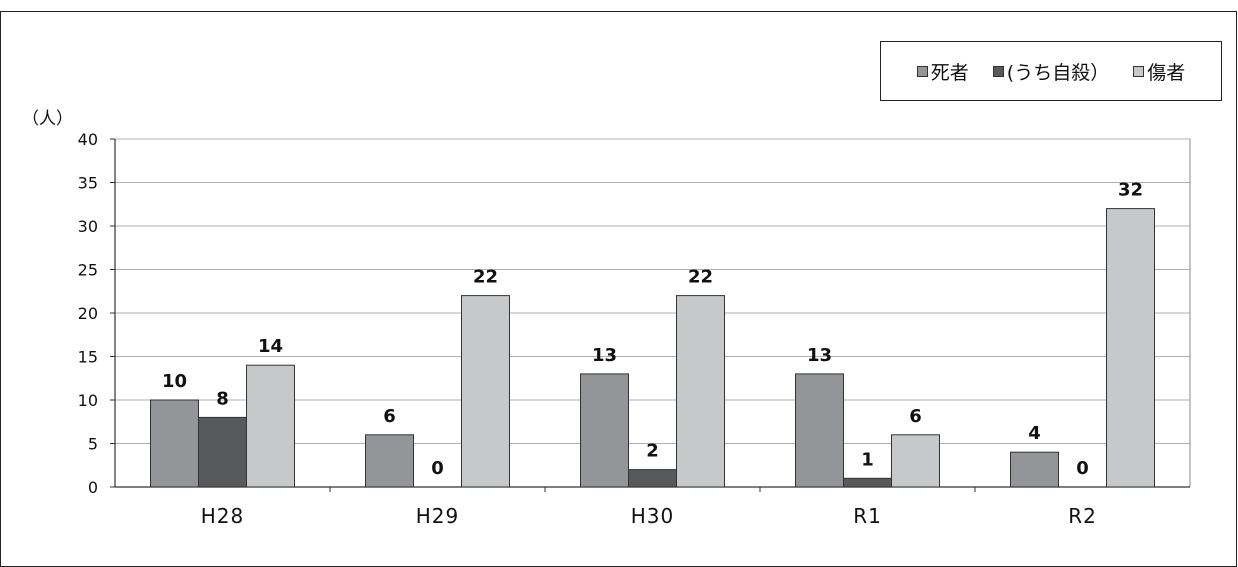  I want to click on data-label: 14, so click(270, 346).